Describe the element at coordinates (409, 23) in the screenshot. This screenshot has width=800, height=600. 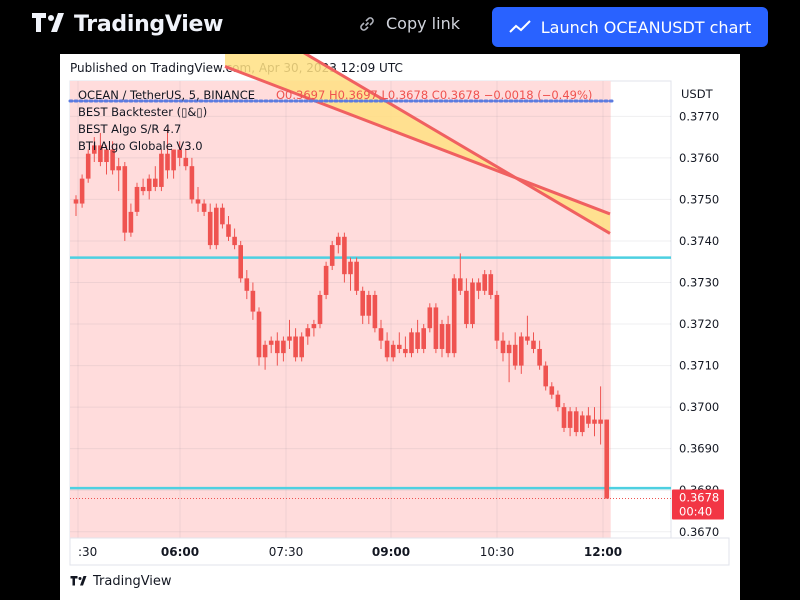
I see `copy-link-button: Copy link` at that location.